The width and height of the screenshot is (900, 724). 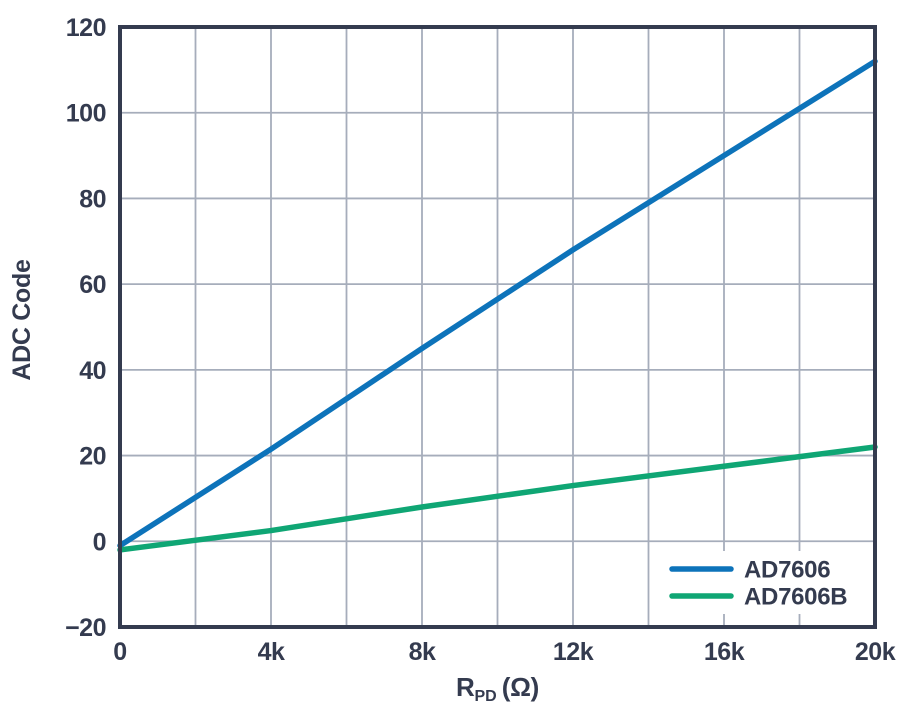 I want to click on y-tick-label: 120, so click(x=86, y=28).